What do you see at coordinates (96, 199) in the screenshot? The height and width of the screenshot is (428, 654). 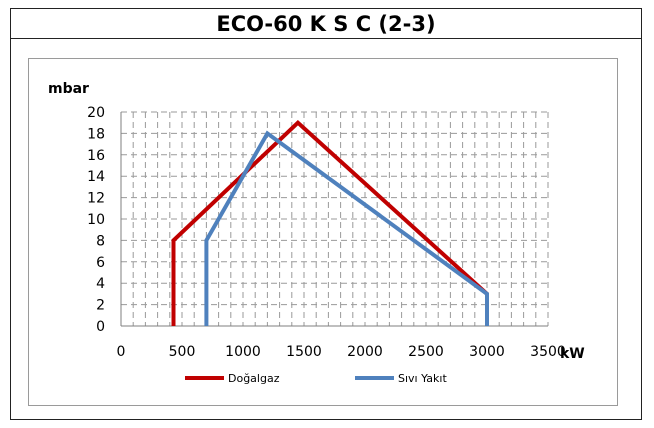 I see `y-tick-label: 12` at bounding box center [96, 199].